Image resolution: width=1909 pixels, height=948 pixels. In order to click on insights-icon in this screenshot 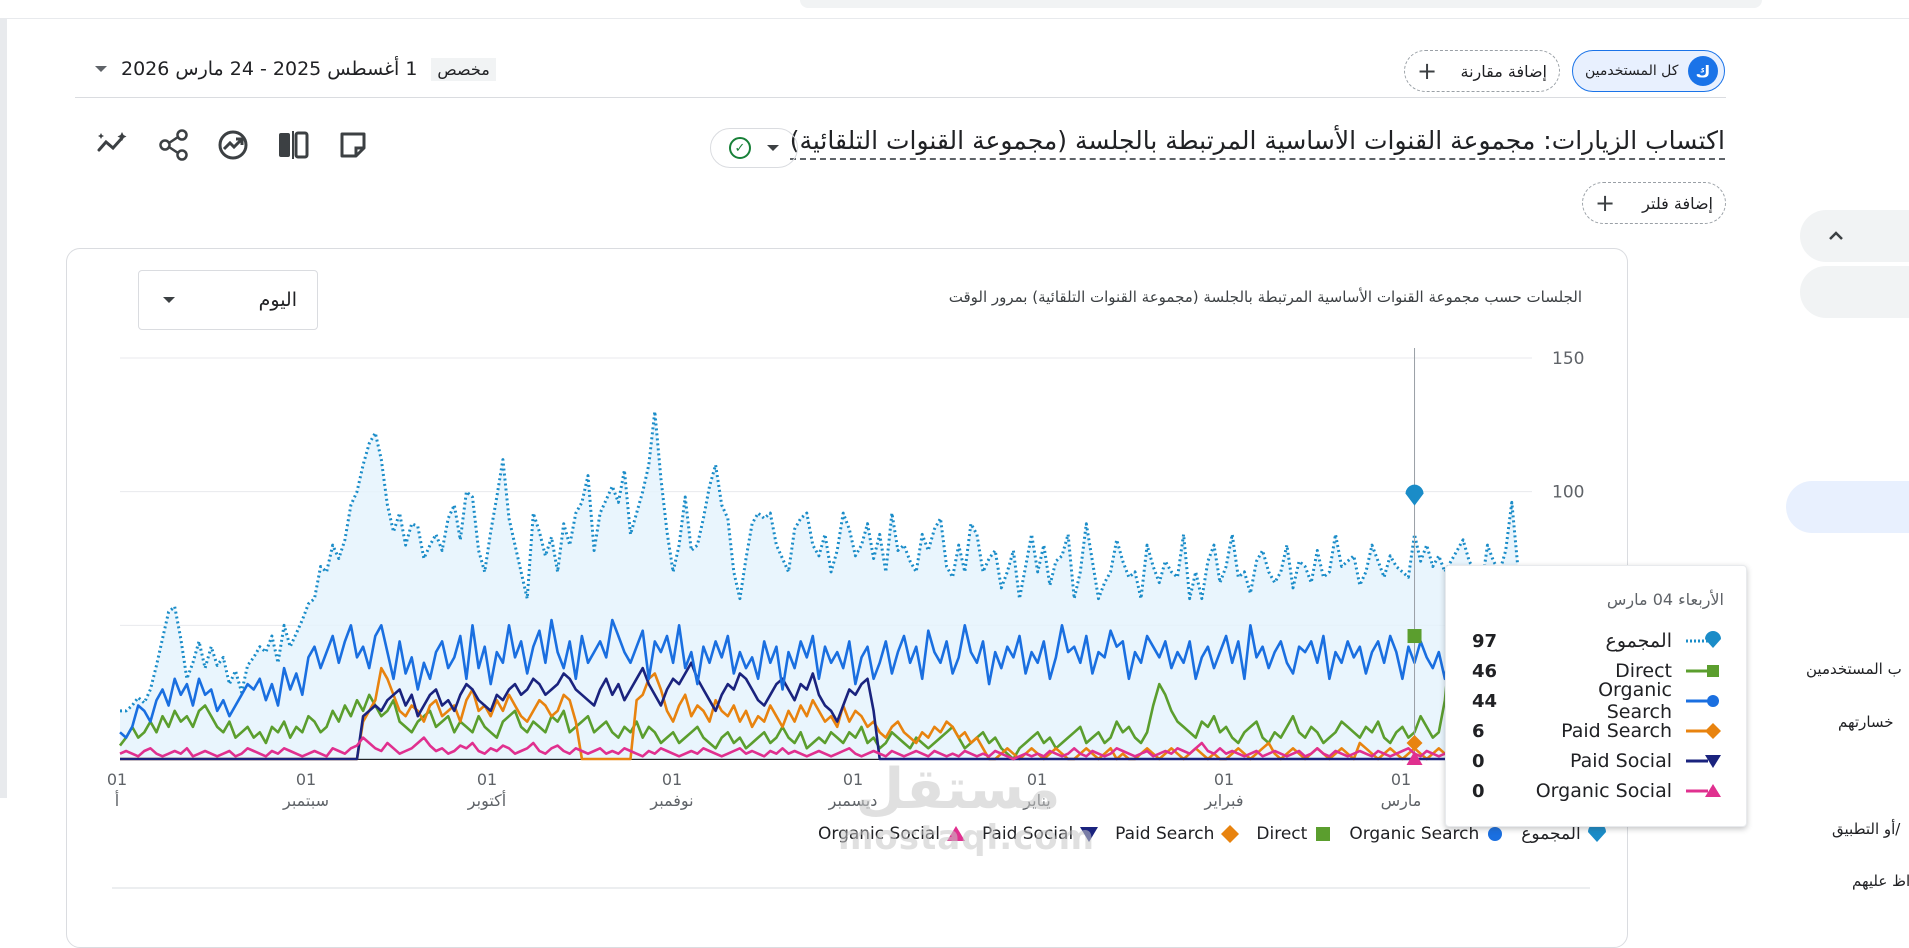, I will do `click(113, 145)`.